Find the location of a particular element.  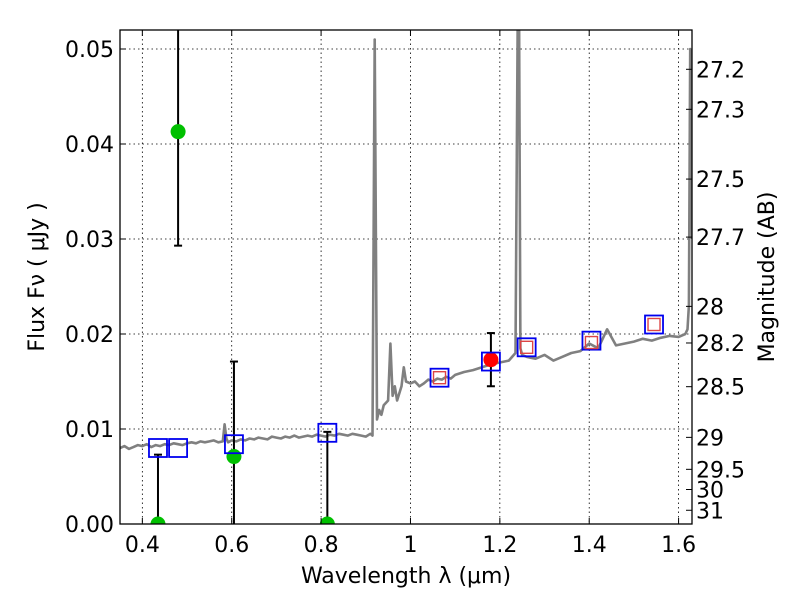

mag-tick-label: 29 is located at coordinates (710, 438).